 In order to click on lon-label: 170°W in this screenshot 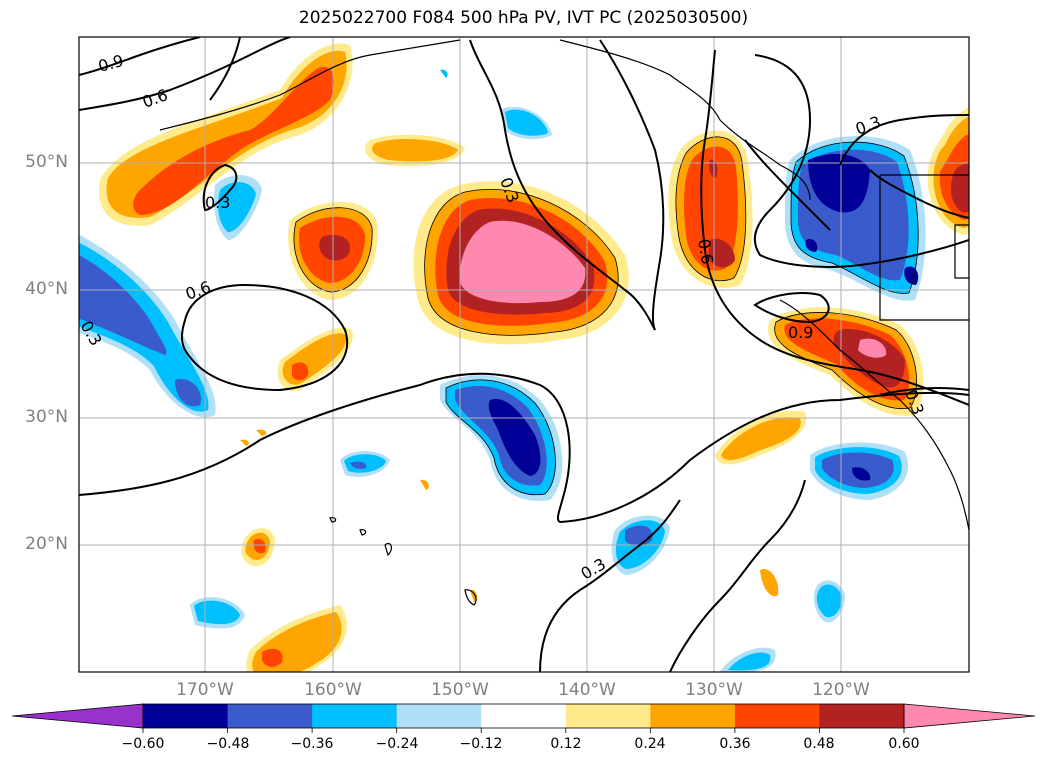, I will do `click(205, 690)`.